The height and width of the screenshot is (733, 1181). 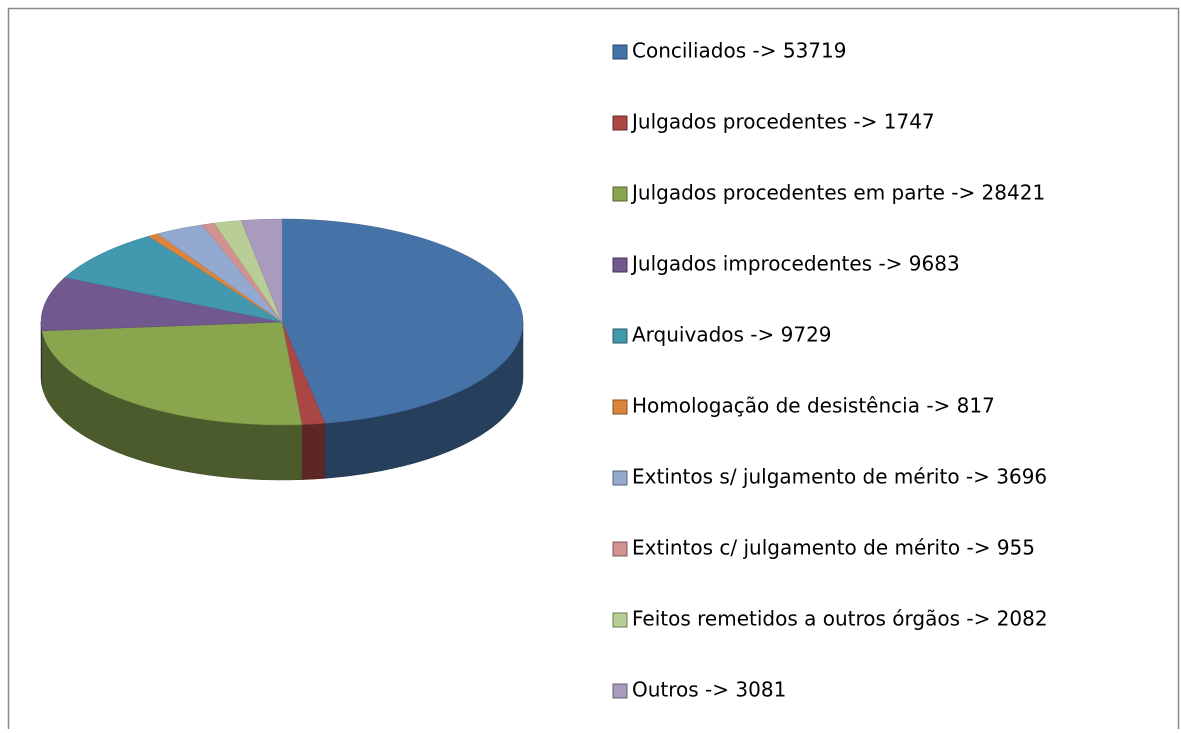 I want to click on legend-label: Extintos c/ julgamento de mérito -> 955, so click(x=833, y=548).